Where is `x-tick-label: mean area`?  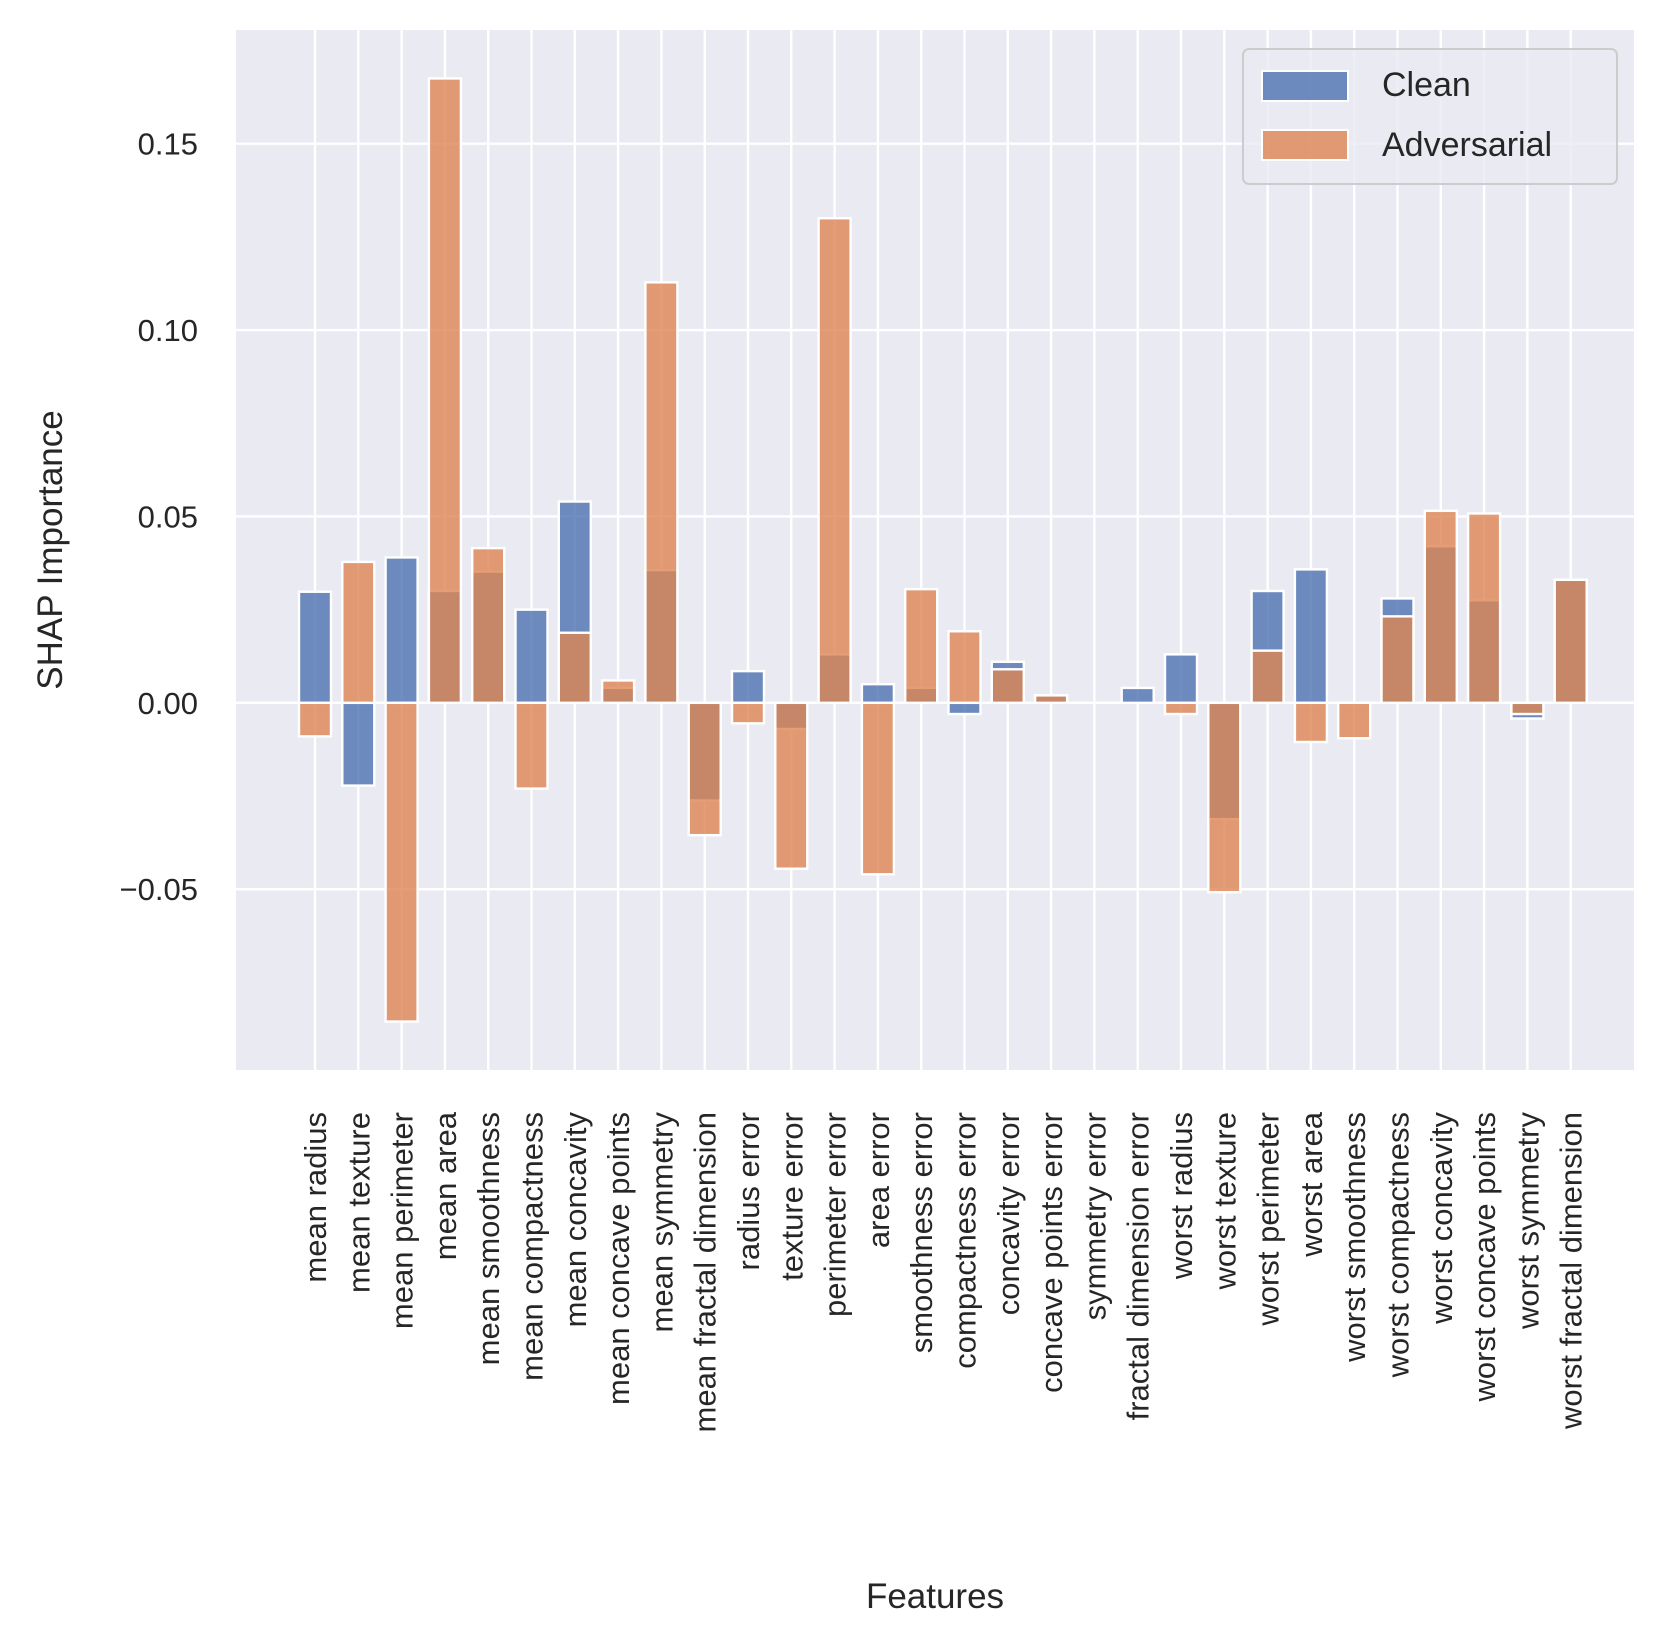 x-tick-label: mean area is located at coordinates (445, 1185).